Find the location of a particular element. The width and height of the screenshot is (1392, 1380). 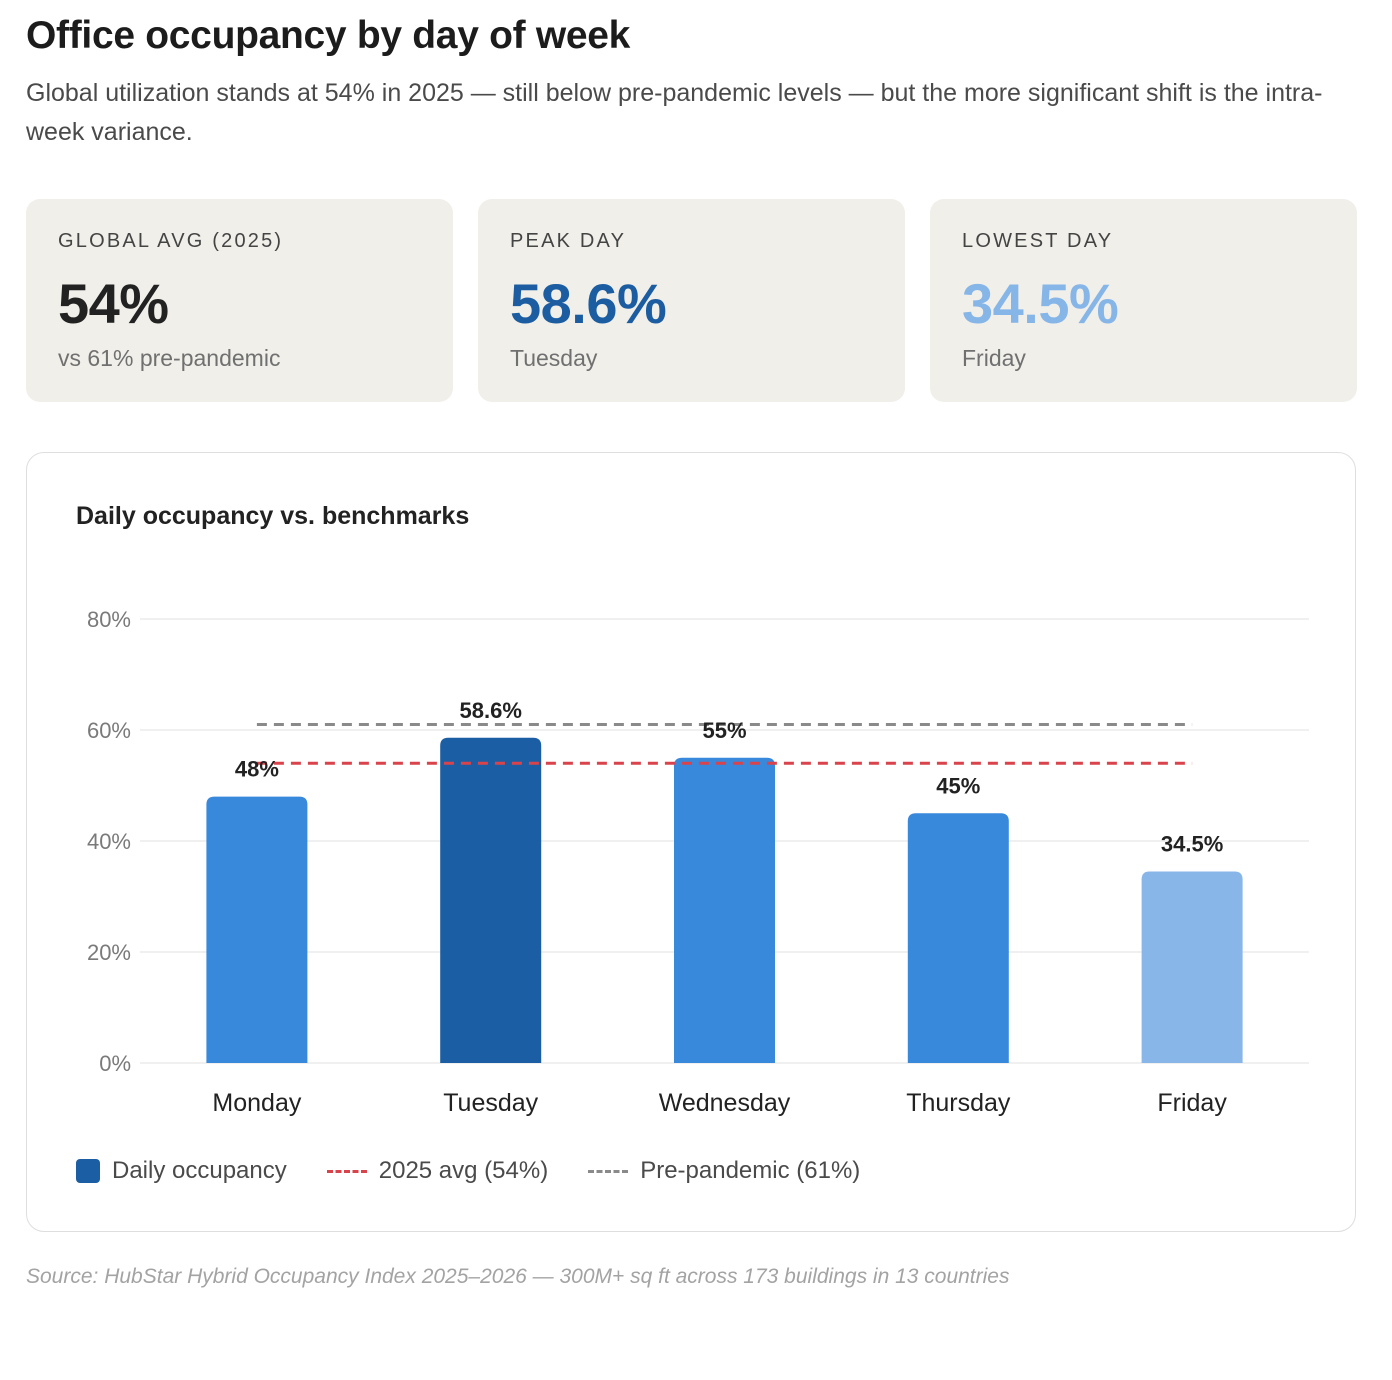

bar-value-label: 45% is located at coordinates (958, 785).